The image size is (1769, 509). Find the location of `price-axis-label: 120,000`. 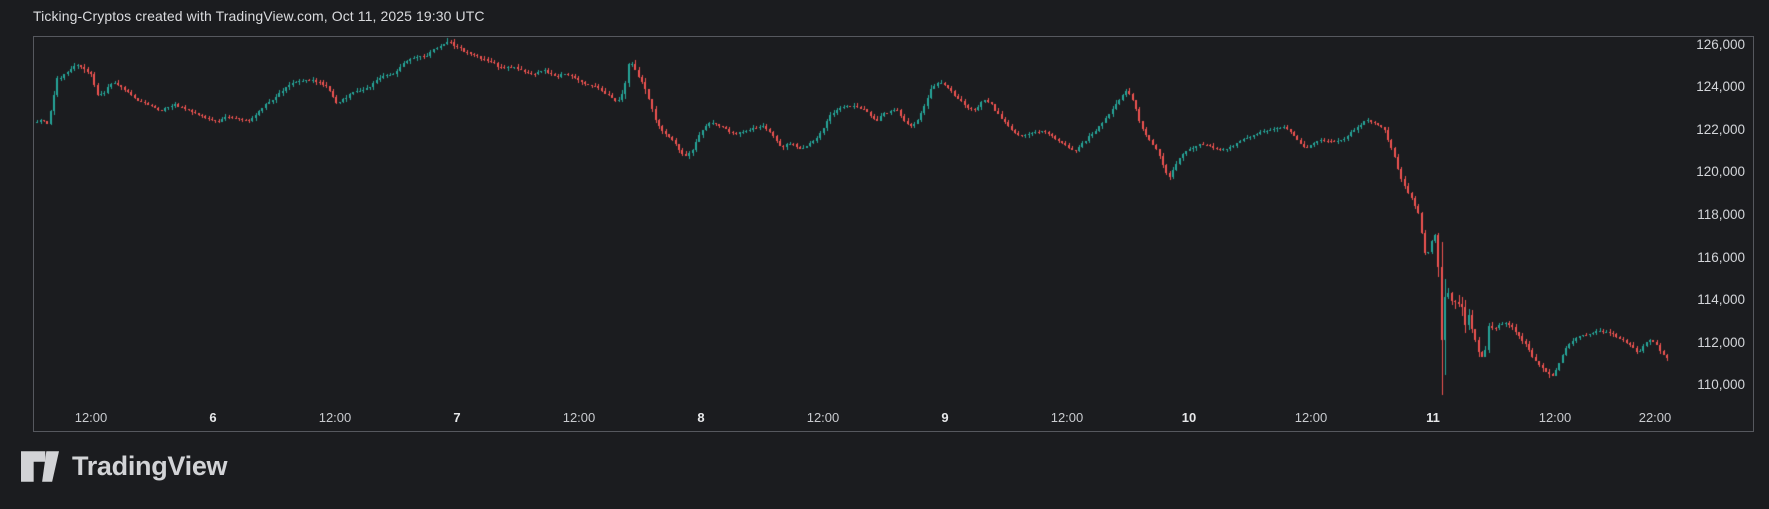

price-axis-label: 120,000 is located at coordinates (1720, 172).